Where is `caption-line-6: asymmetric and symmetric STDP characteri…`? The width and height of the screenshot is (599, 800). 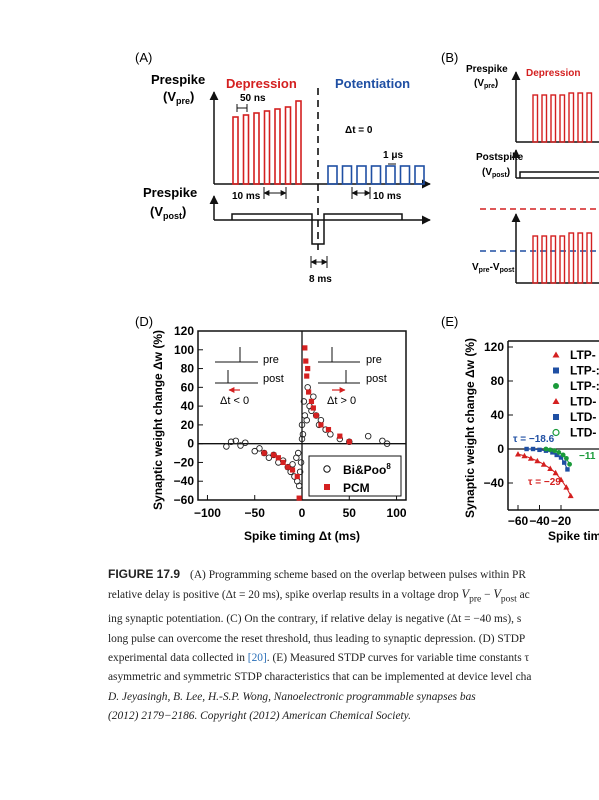 caption-line-6: asymmetric and symmetric STDP characteri… is located at coordinates (320, 677).